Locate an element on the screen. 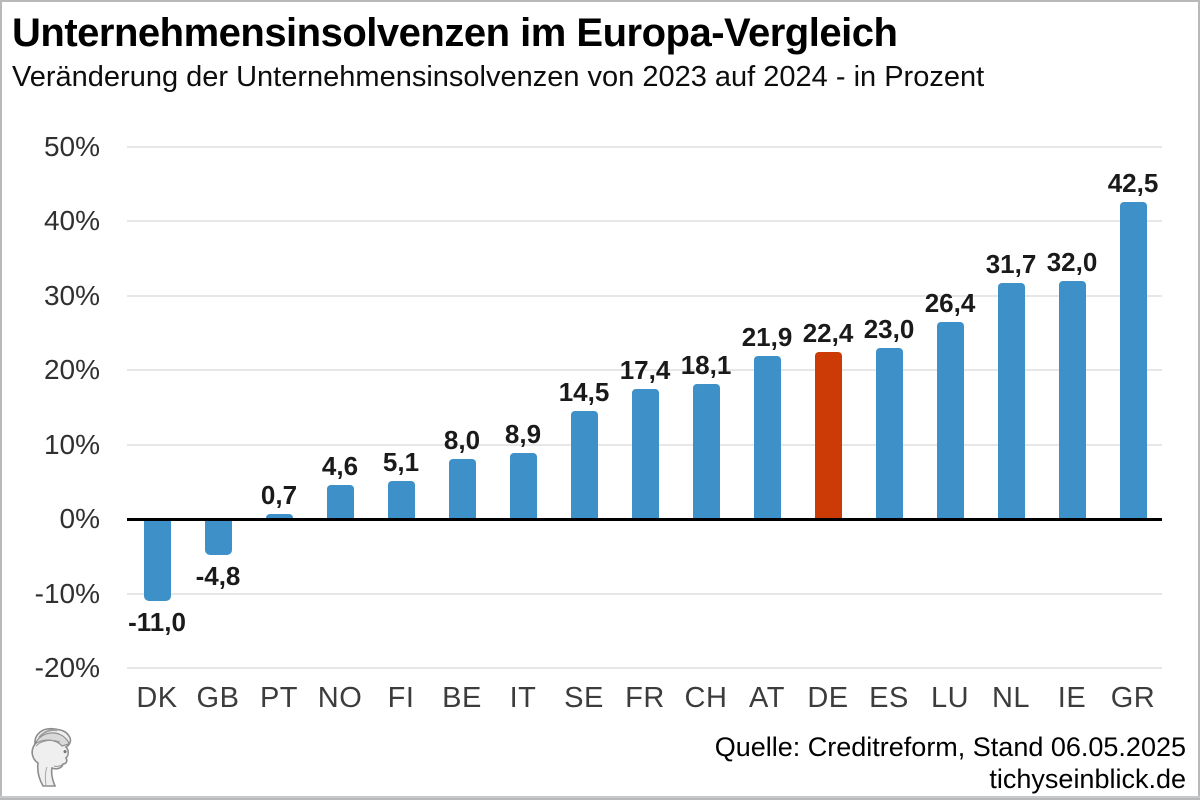 The width and height of the screenshot is (1200, 800). source-note: Quelle: Creditreform, Stand 06.05.2025 is located at coordinates (950, 747).